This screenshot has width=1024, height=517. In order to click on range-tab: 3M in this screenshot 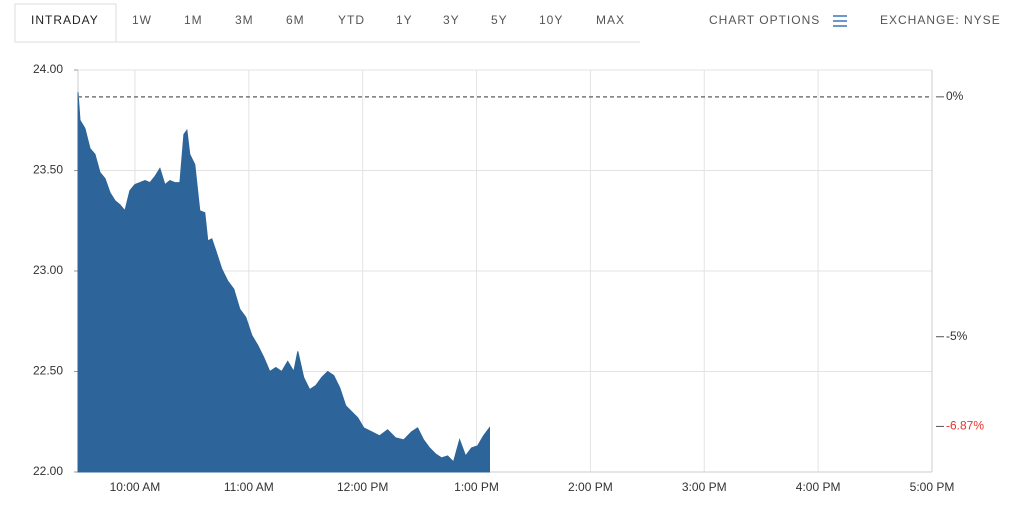, I will do `click(244, 20)`.